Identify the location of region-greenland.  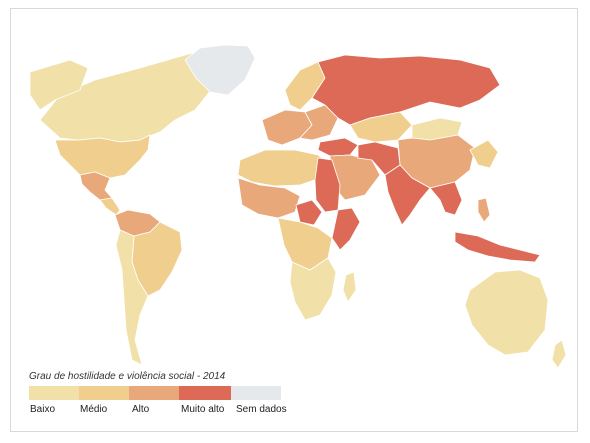
(220, 70).